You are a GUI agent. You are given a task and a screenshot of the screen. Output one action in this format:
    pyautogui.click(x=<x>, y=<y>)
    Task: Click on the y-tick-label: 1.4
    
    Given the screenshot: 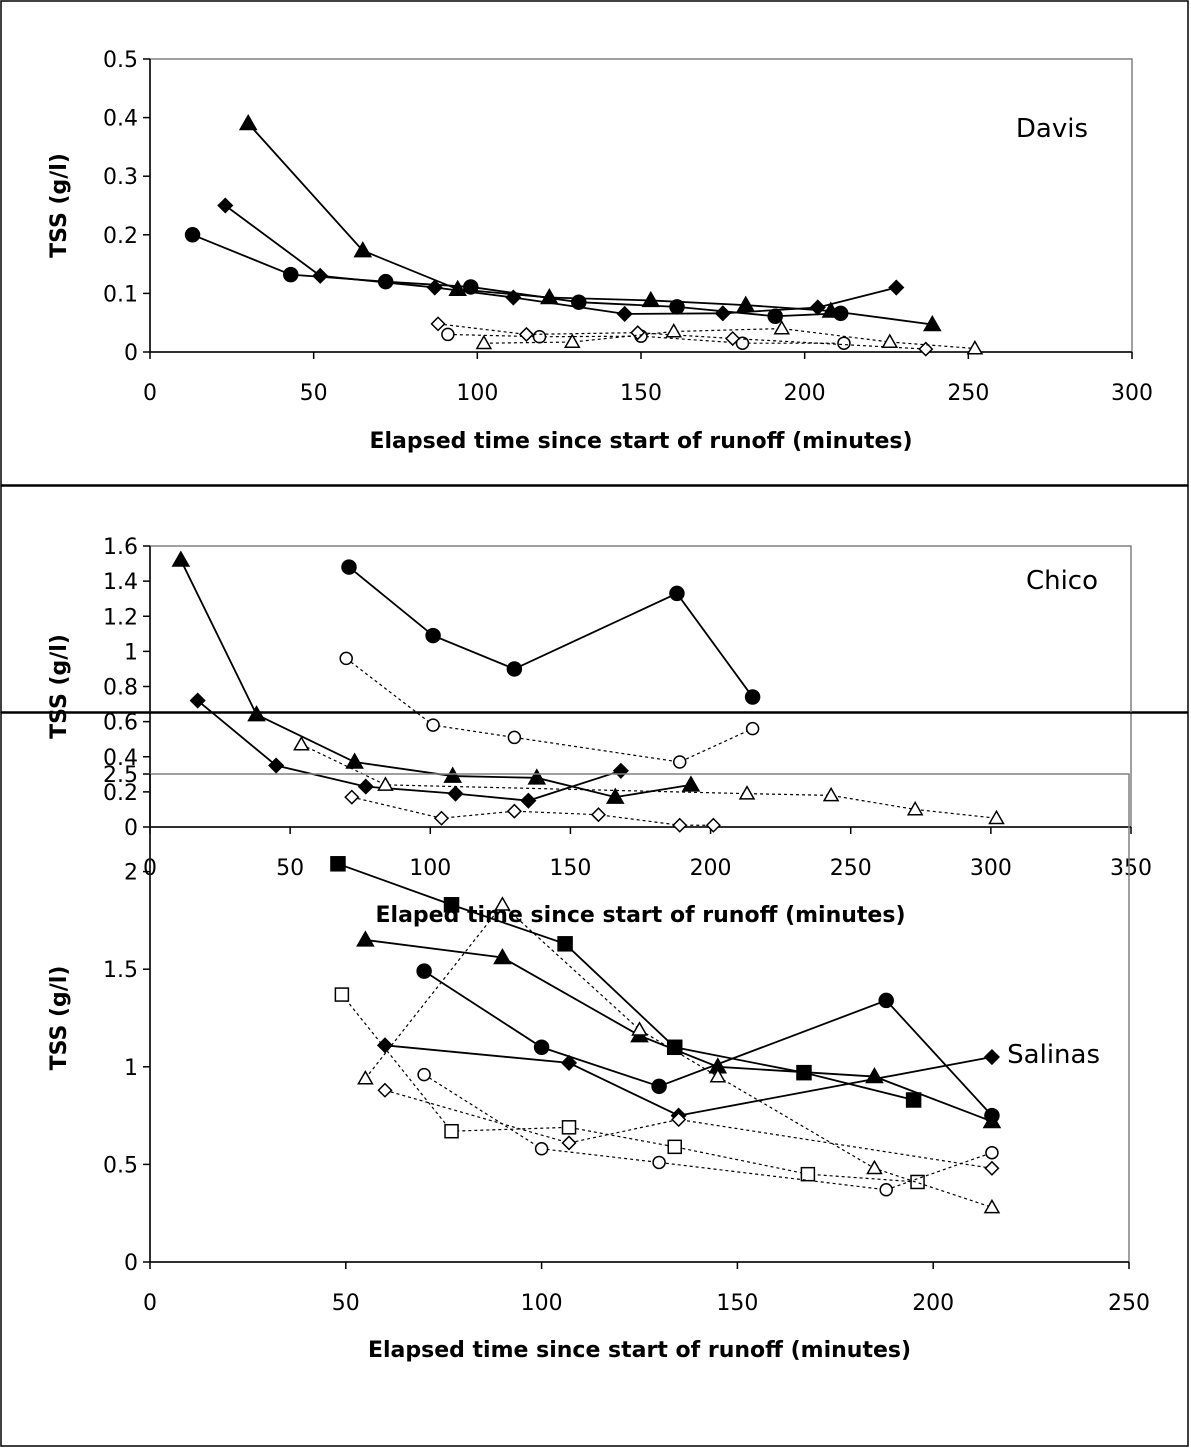 What is the action you would take?
    pyautogui.click(x=120, y=582)
    